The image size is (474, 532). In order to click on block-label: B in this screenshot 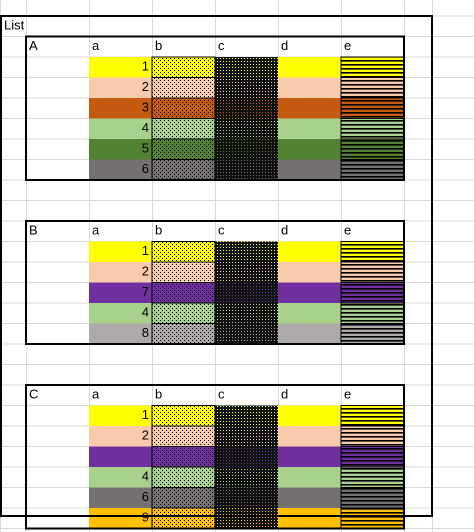, I will do `click(33, 230)`.